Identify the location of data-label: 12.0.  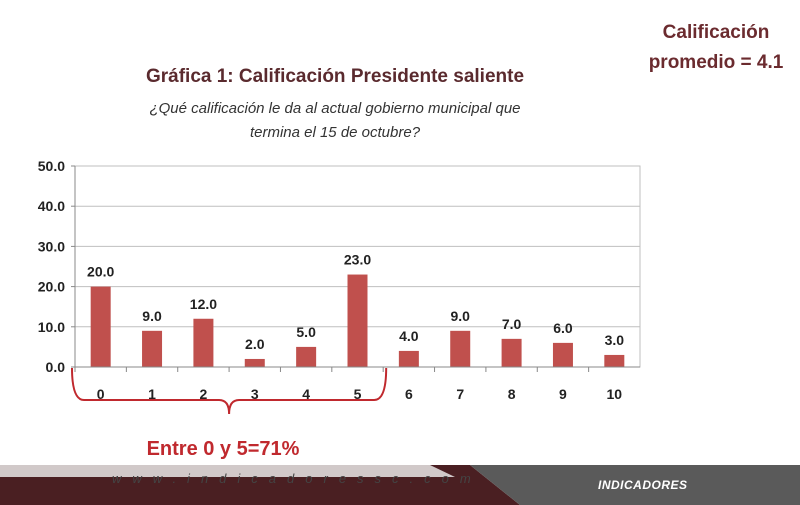
(203, 304).